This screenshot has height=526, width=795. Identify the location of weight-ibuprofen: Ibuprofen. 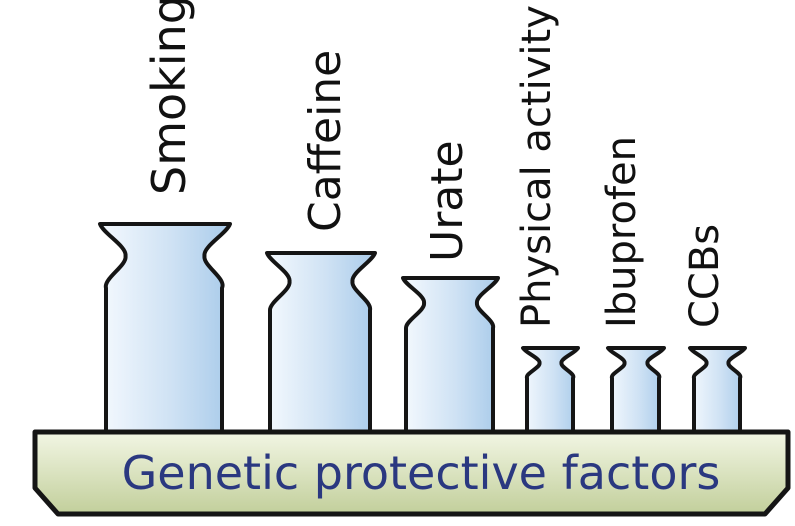
(632, 285).